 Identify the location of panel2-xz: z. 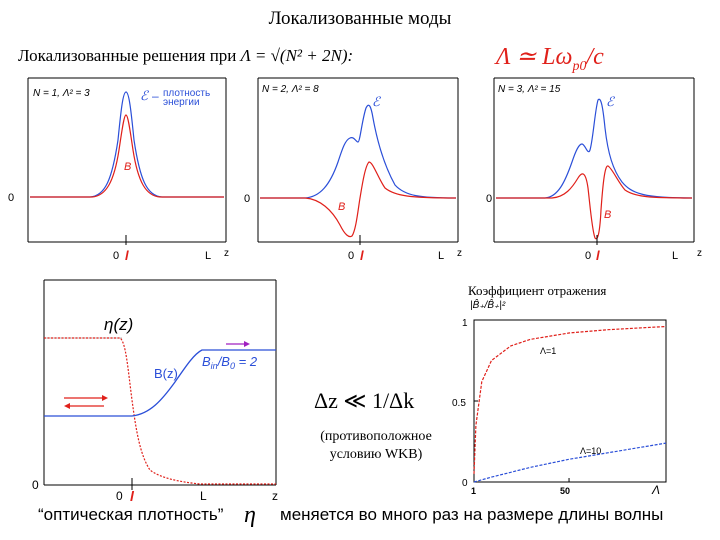
(459, 253).